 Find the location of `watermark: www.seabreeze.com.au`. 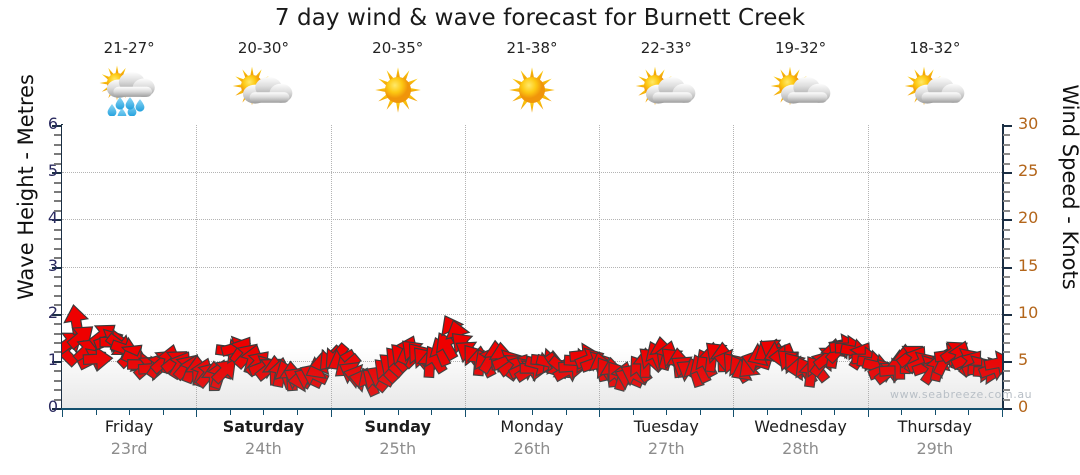

watermark: www.seabreeze.com.au is located at coordinates (961, 394).